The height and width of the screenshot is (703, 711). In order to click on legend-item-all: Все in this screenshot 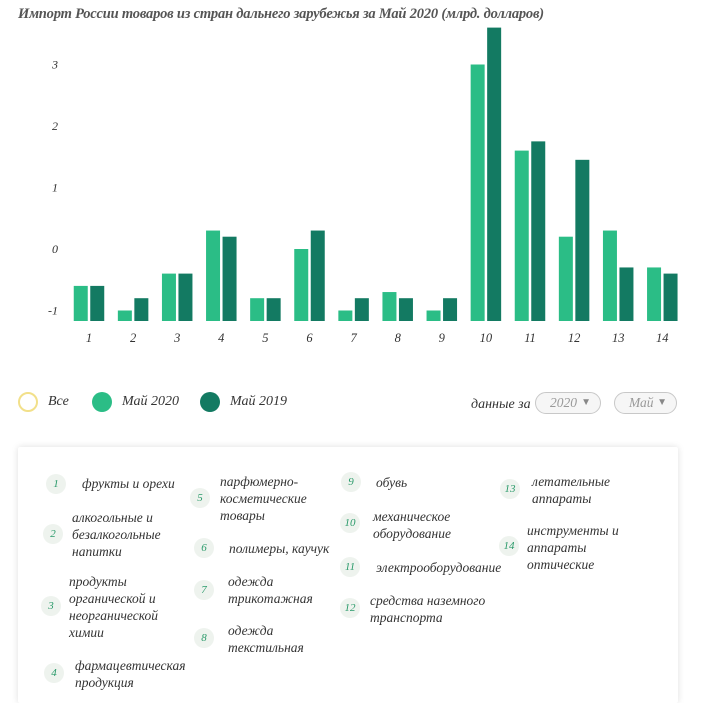, I will do `click(43, 402)`.